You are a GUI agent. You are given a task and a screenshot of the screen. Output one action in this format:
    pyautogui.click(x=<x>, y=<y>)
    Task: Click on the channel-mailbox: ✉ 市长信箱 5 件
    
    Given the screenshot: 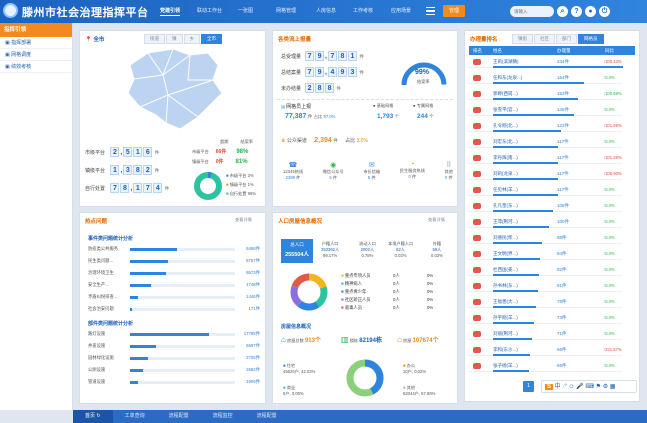 What is the action you would take?
    pyautogui.click(x=371, y=171)
    